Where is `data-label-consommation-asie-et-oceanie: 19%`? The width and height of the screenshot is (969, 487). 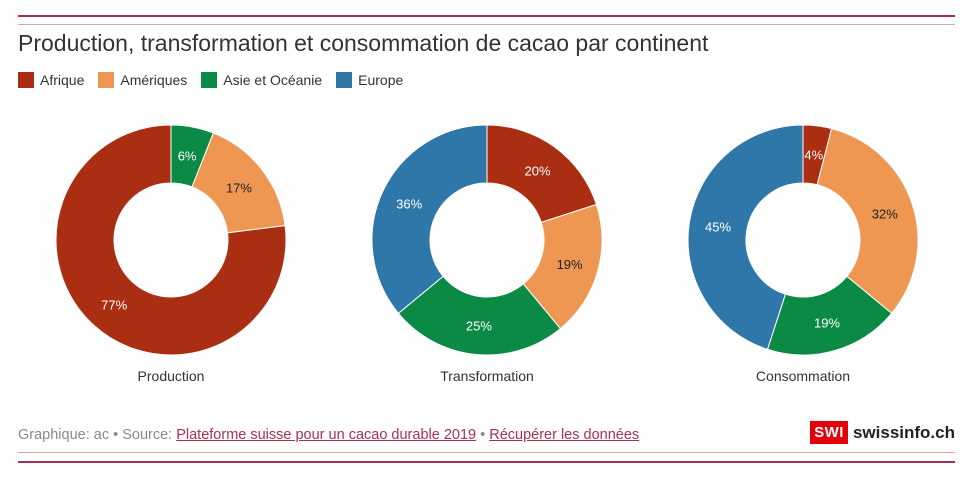
data-label-consommation-asie-et-oceanie: 19% is located at coordinates (827, 323).